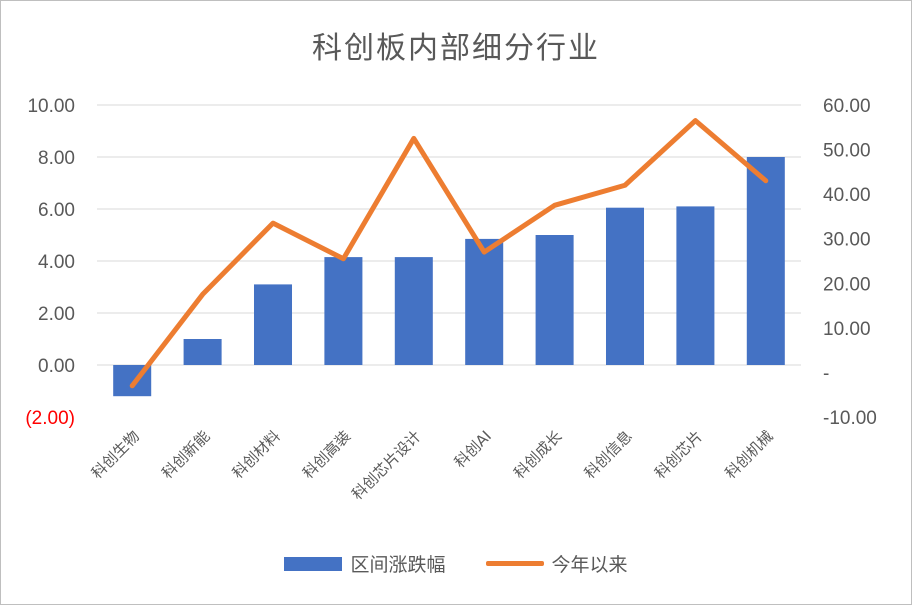 Image resolution: width=912 pixels, height=605 pixels. I want to click on legend: 区间涨跌幅 今年以来, so click(456, 563).